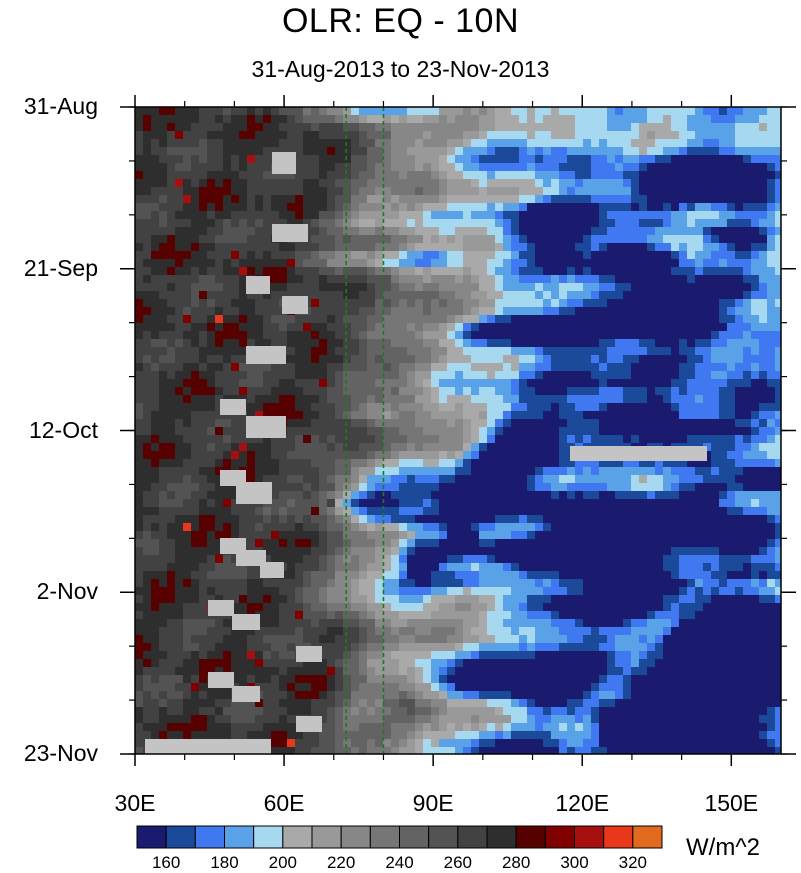 This screenshot has height=873, width=801. What do you see at coordinates (284, 803) in the screenshot?
I see `x-tick-label: 60E` at bounding box center [284, 803].